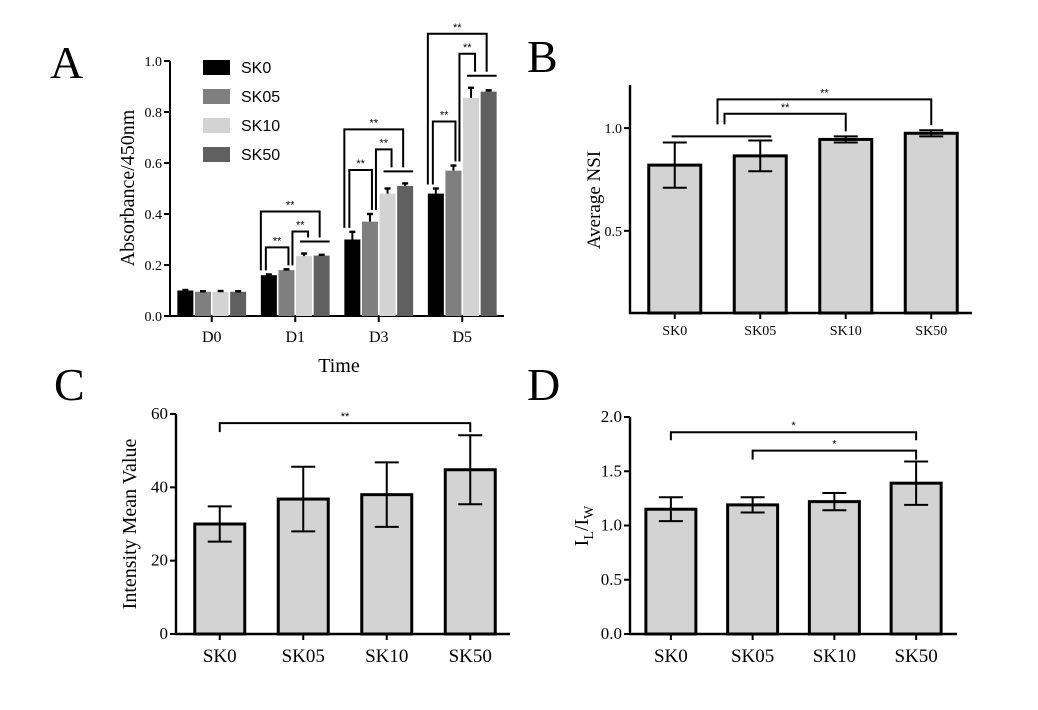 This screenshot has height=710, width=1038. Describe the element at coordinates (154, 215) in the screenshot. I see `y-tick-label-a: 0.4` at that location.